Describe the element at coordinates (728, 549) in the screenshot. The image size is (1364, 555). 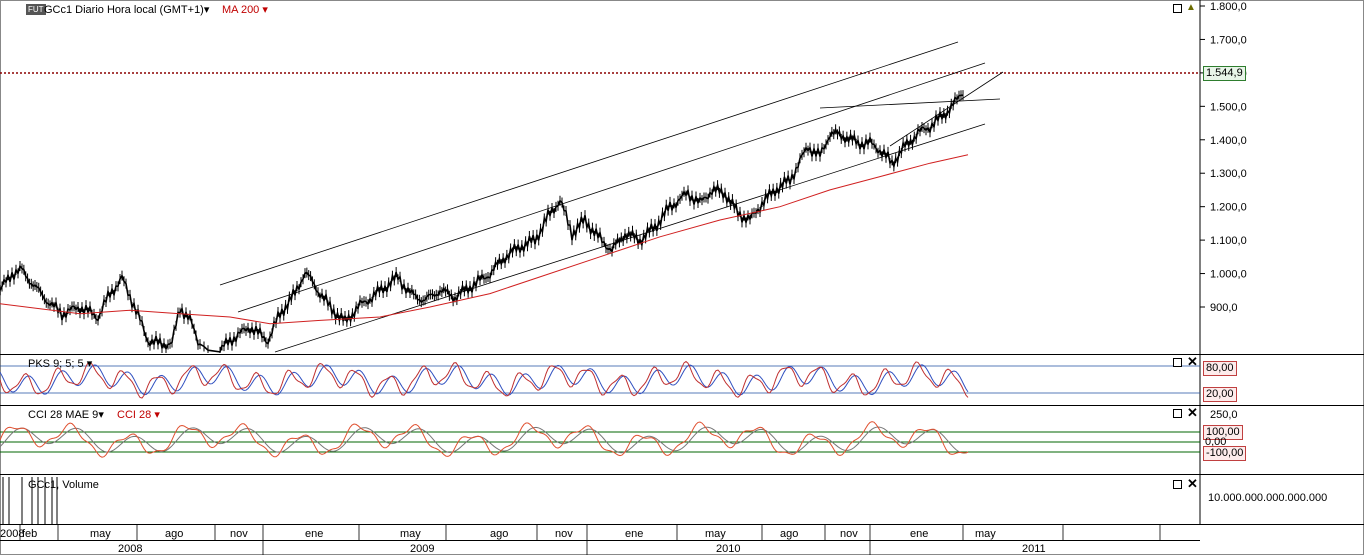
I see `x-year-label: 2010` at that location.